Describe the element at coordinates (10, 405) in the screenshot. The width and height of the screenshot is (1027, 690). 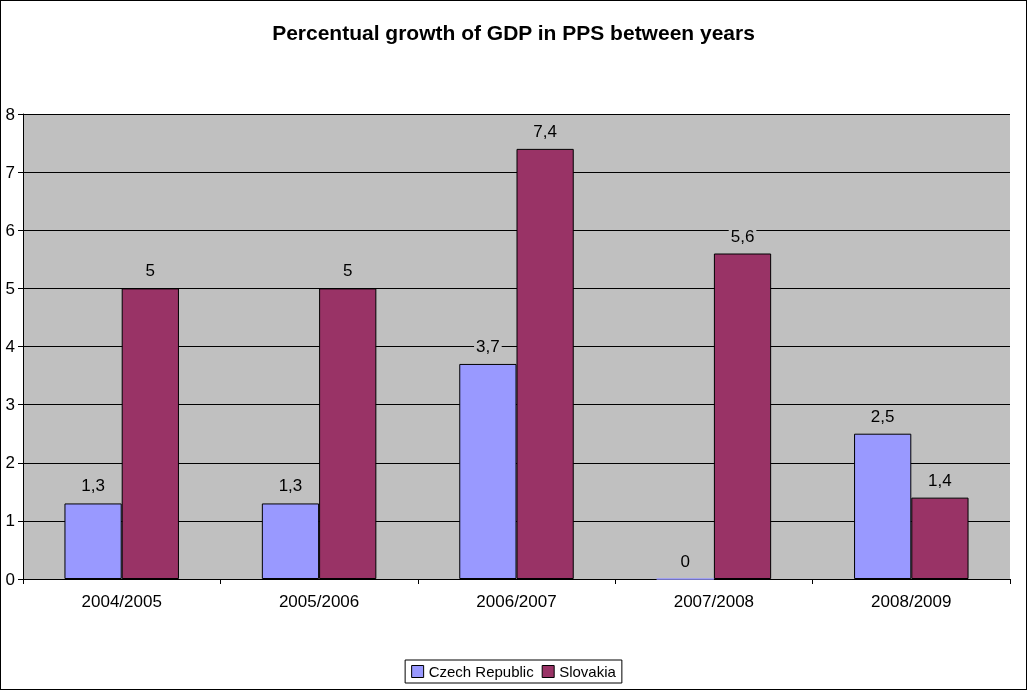
I see `y-tick-label: 3` at that location.